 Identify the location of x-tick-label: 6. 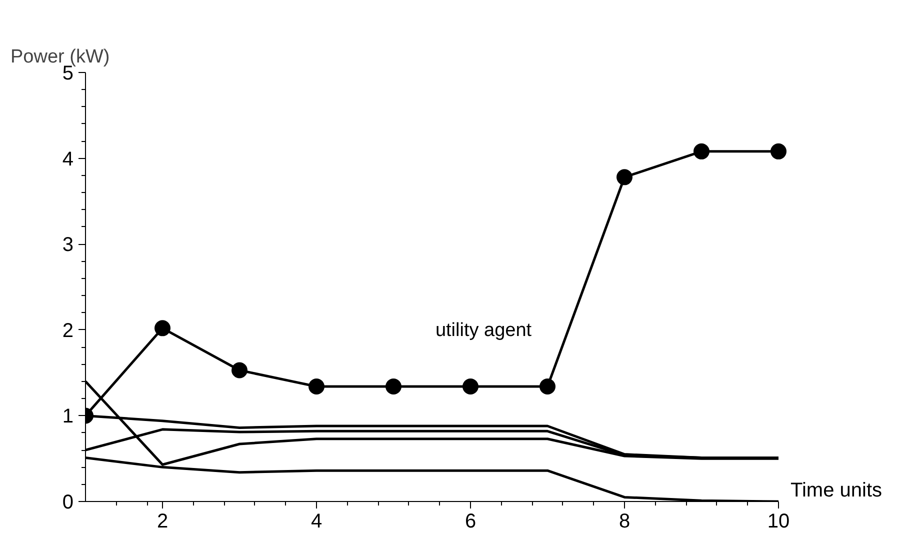
(470, 521).